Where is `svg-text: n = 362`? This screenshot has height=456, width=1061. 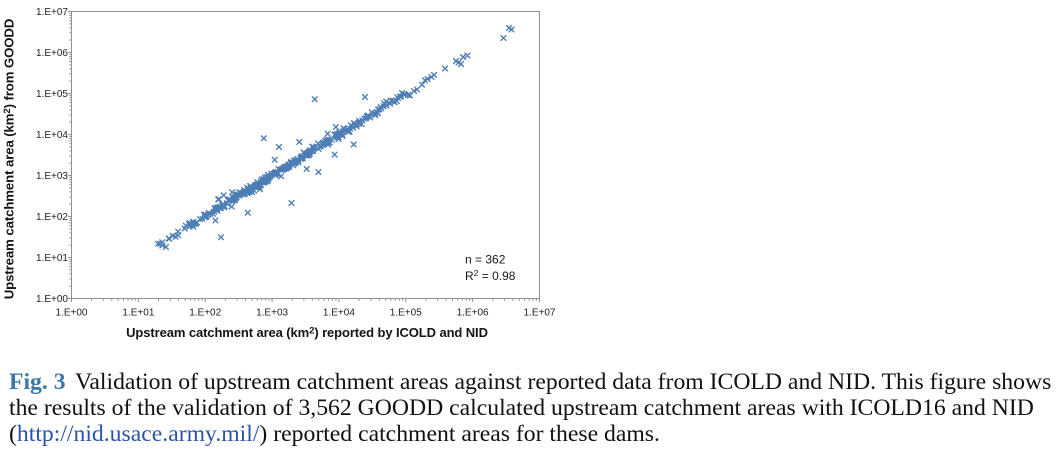 svg-text: n = 362 is located at coordinates (485, 260).